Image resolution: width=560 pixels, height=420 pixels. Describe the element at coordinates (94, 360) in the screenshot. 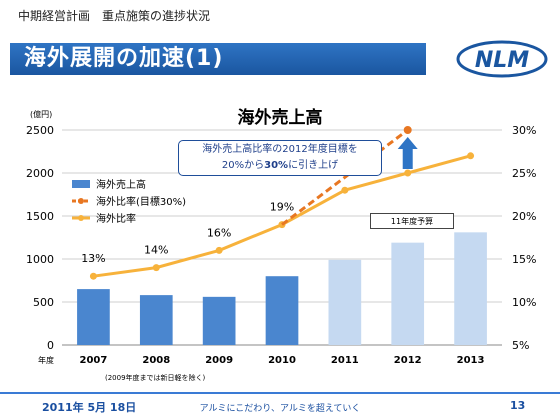

I see `x-tick-label: 2007` at that location.